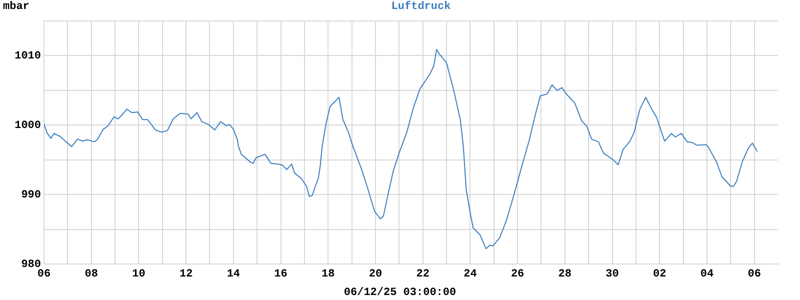  What do you see at coordinates (139, 274) in the screenshot?
I see `x-tick-label: 10` at bounding box center [139, 274].